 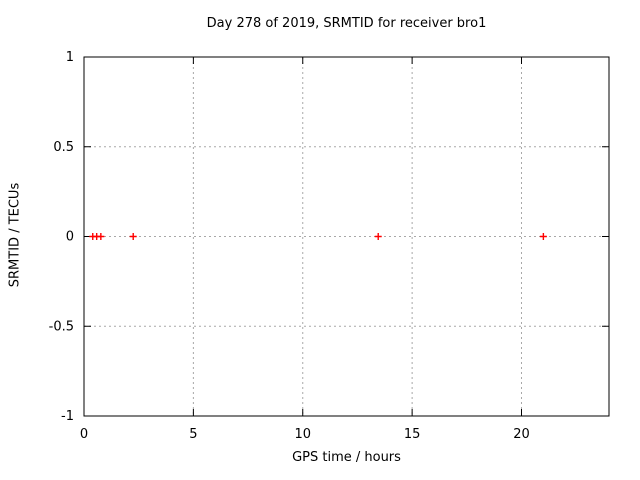 I want to click on y-tick-label: 1, so click(x=70, y=57).